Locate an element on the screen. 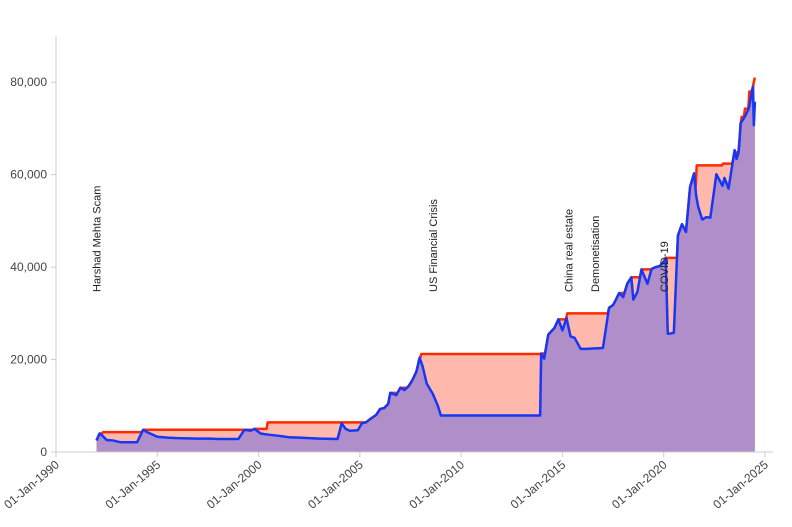 This screenshot has height=527, width=792. x-tick-label: 01-Jan-2000 is located at coordinates (234, 484).